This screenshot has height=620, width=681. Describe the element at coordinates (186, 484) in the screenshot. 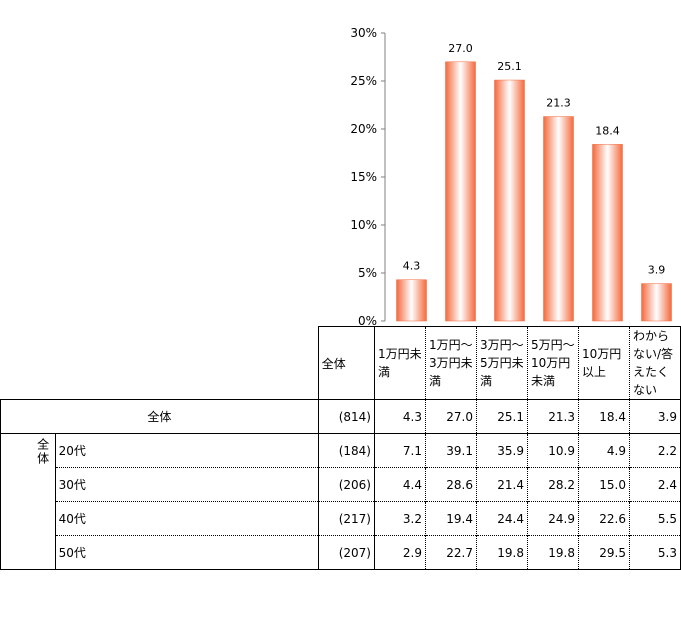

I see `row-label: 30代` at that location.